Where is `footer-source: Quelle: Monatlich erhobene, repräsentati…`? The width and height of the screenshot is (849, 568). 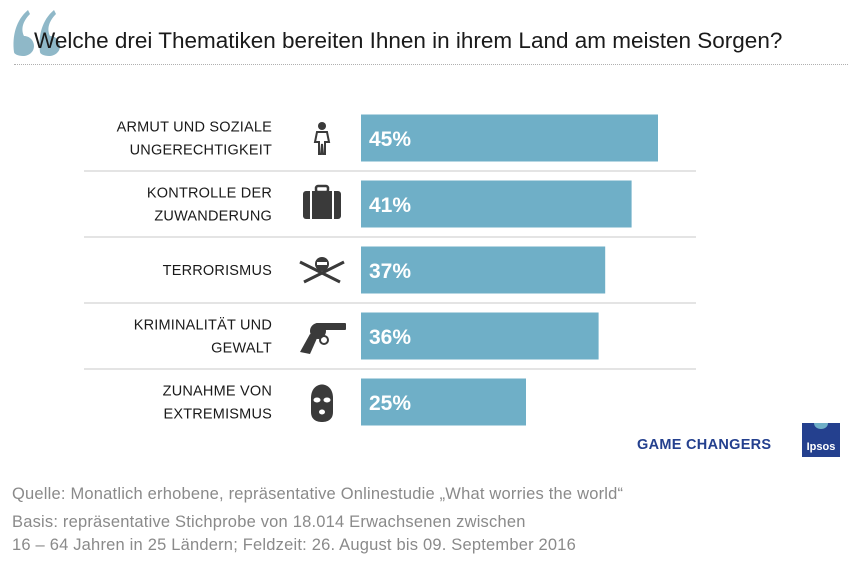
footer-source: Quelle: Monatlich erhobene, repräsentati… is located at coordinates (318, 494).